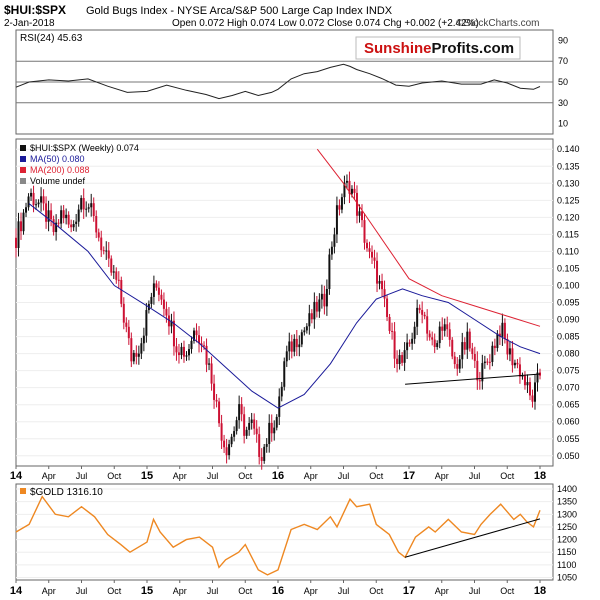  I want to click on gold-series-line, so click(278, 535).